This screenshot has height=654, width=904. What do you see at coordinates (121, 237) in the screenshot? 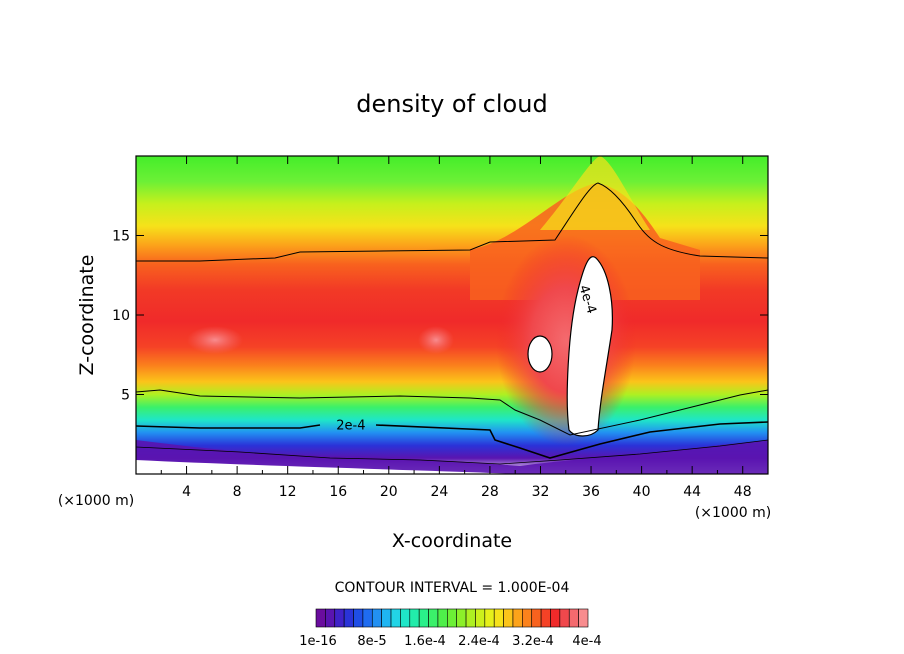
I see `y-tick-label: 15` at bounding box center [121, 237].